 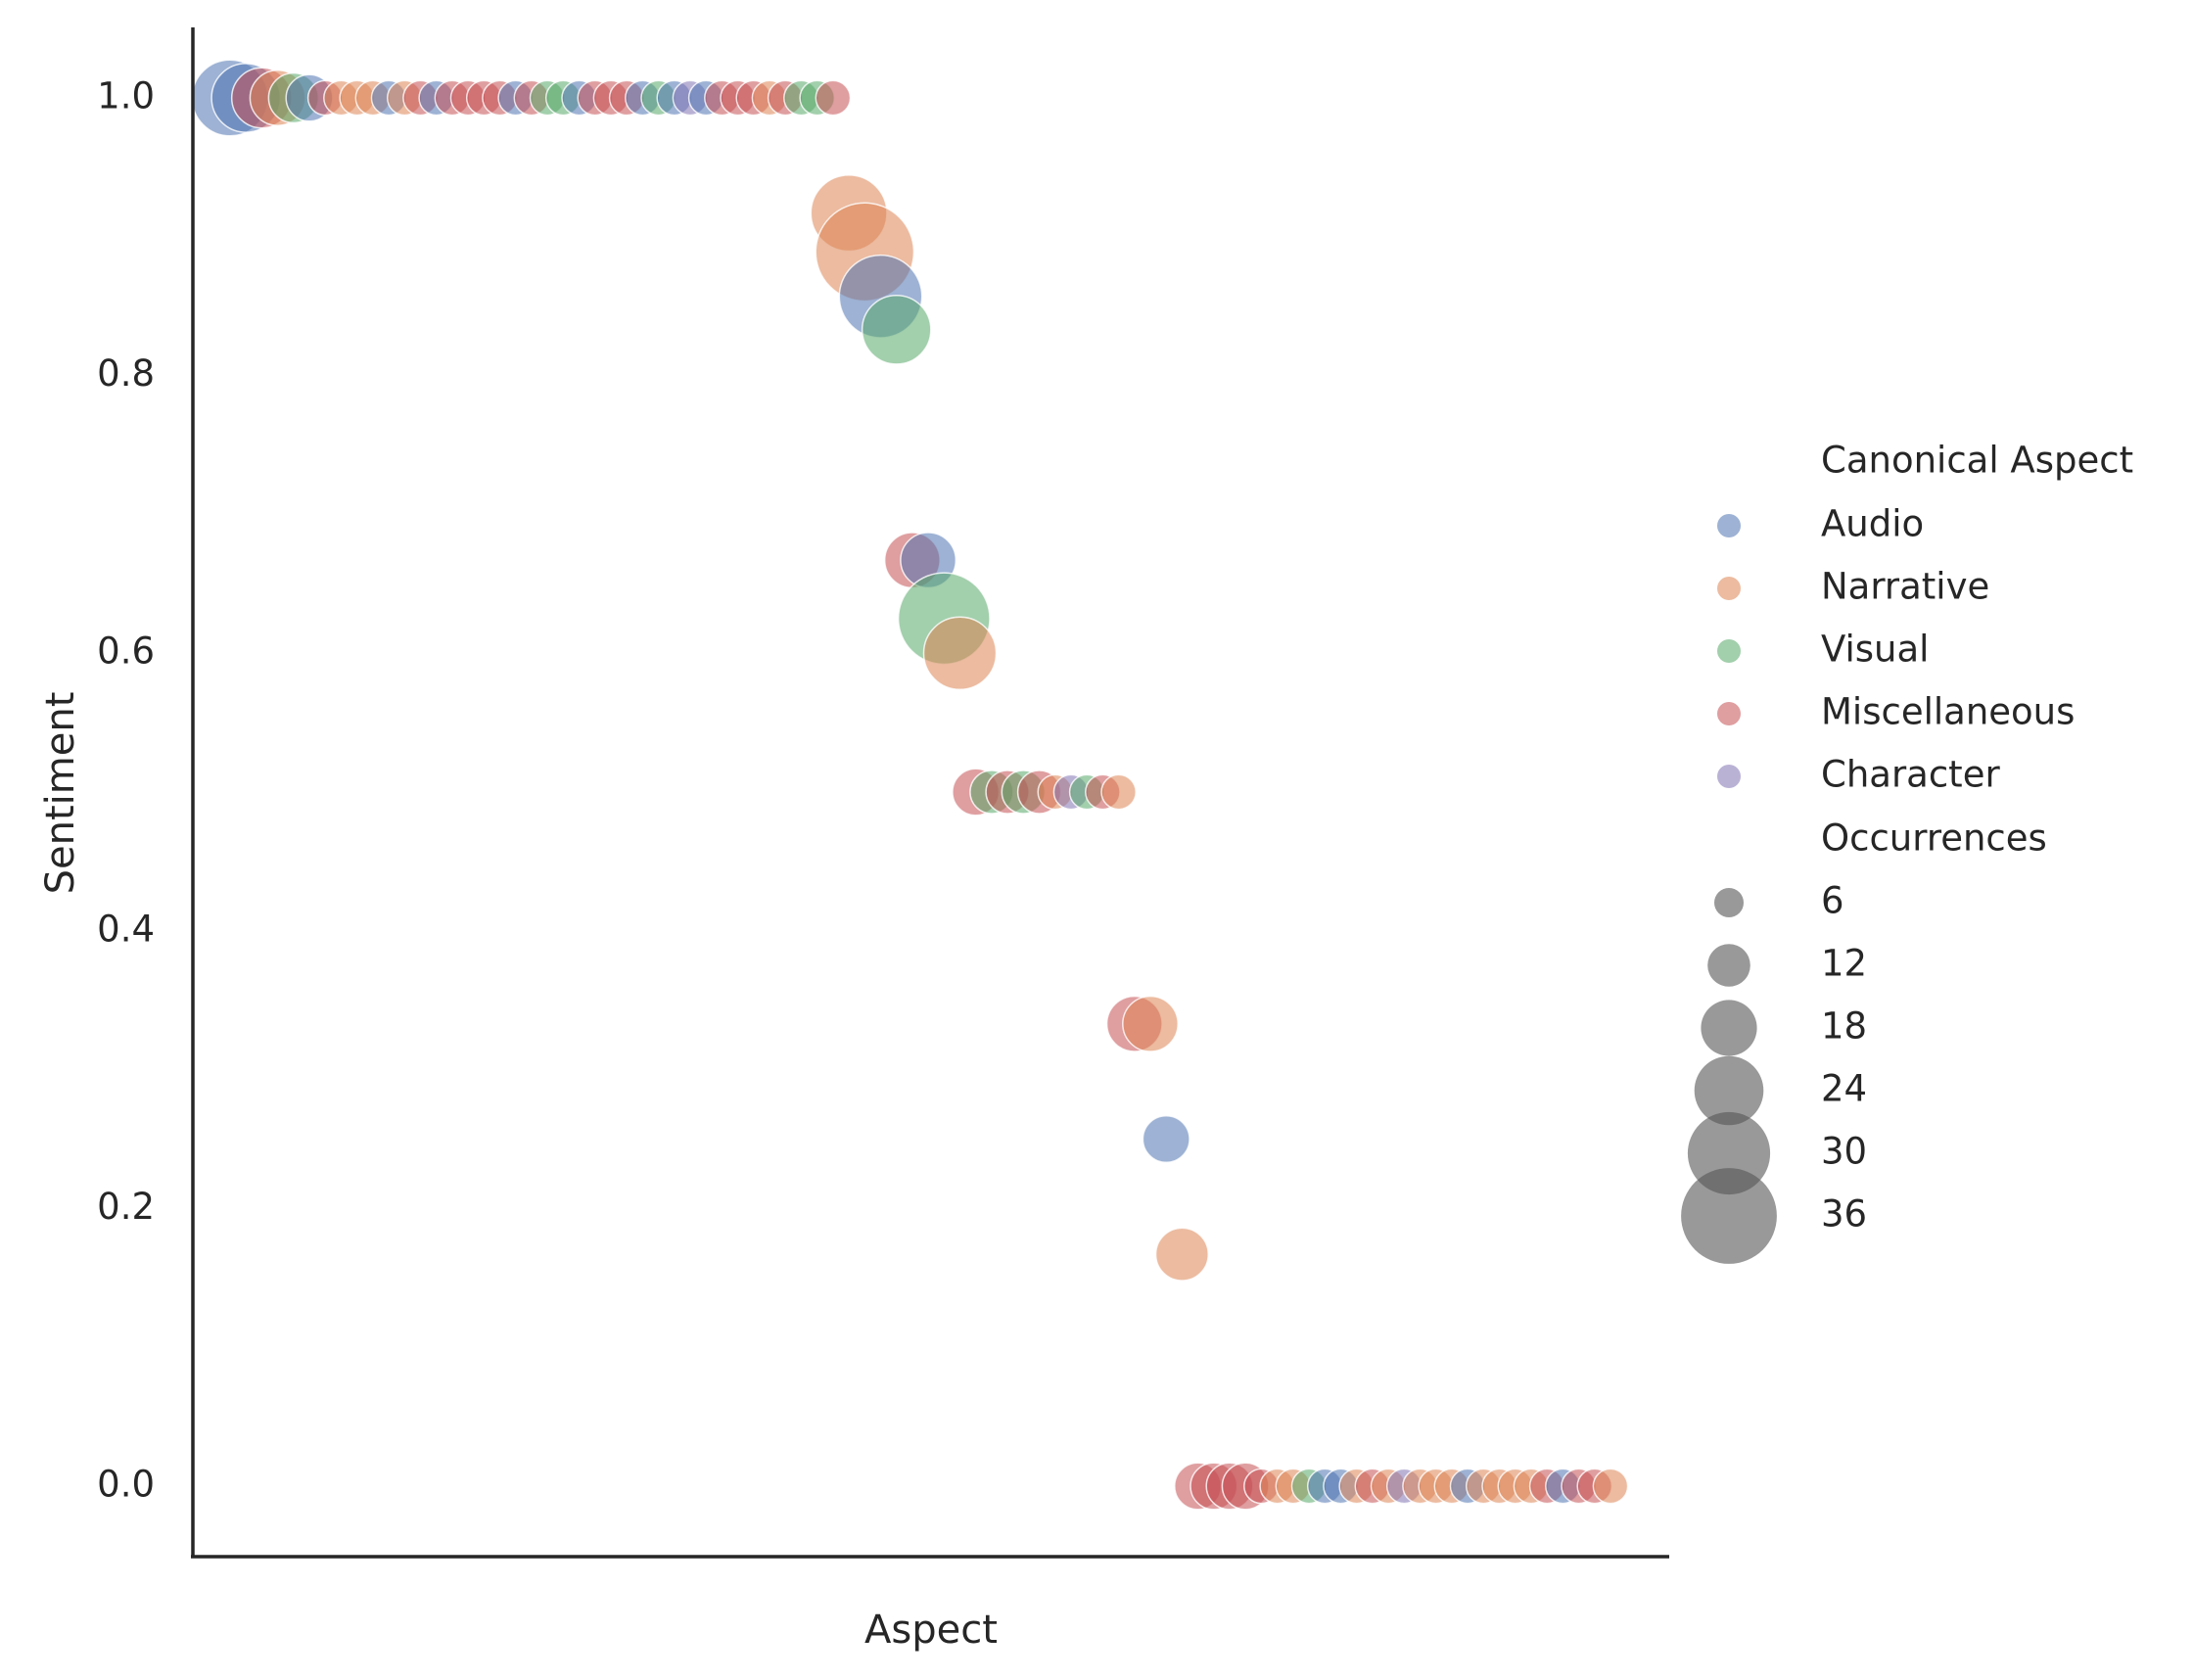 I want to click on y-tick-label: 0.8, so click(x=126, y=373).